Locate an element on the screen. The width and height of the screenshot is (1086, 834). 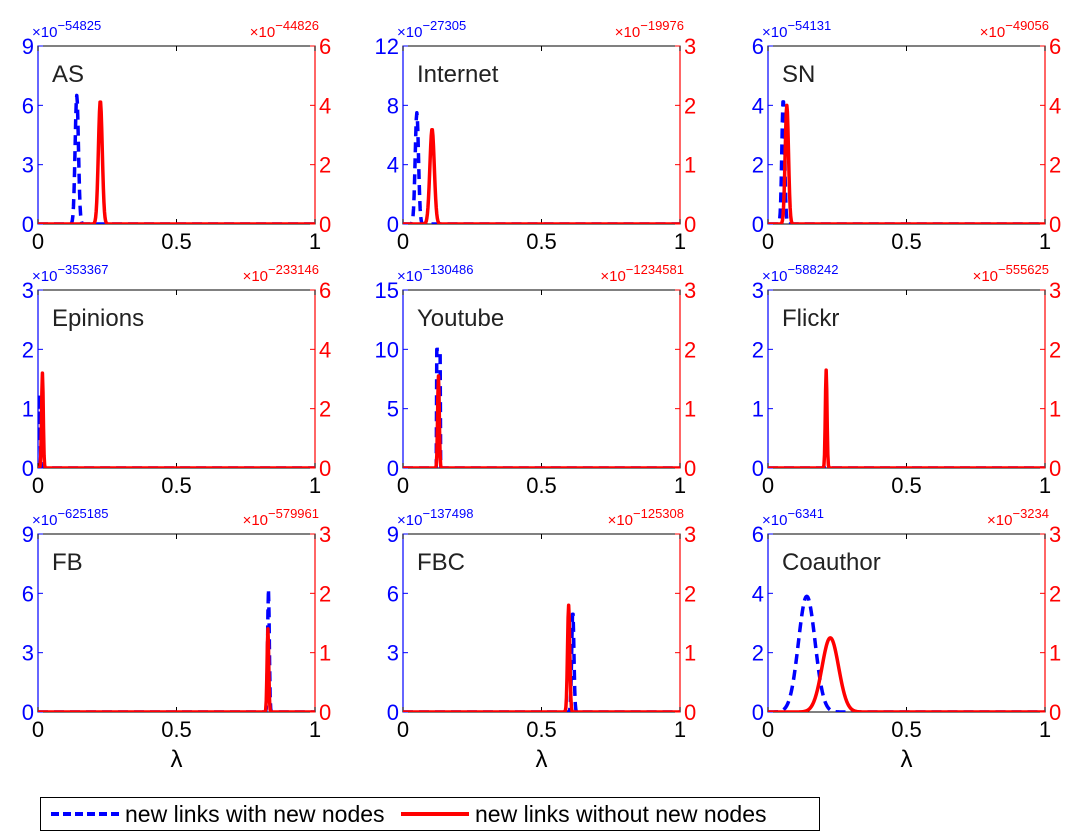
right-axis-multiplier: ×10−125308 is located at coordinates (646, 517).